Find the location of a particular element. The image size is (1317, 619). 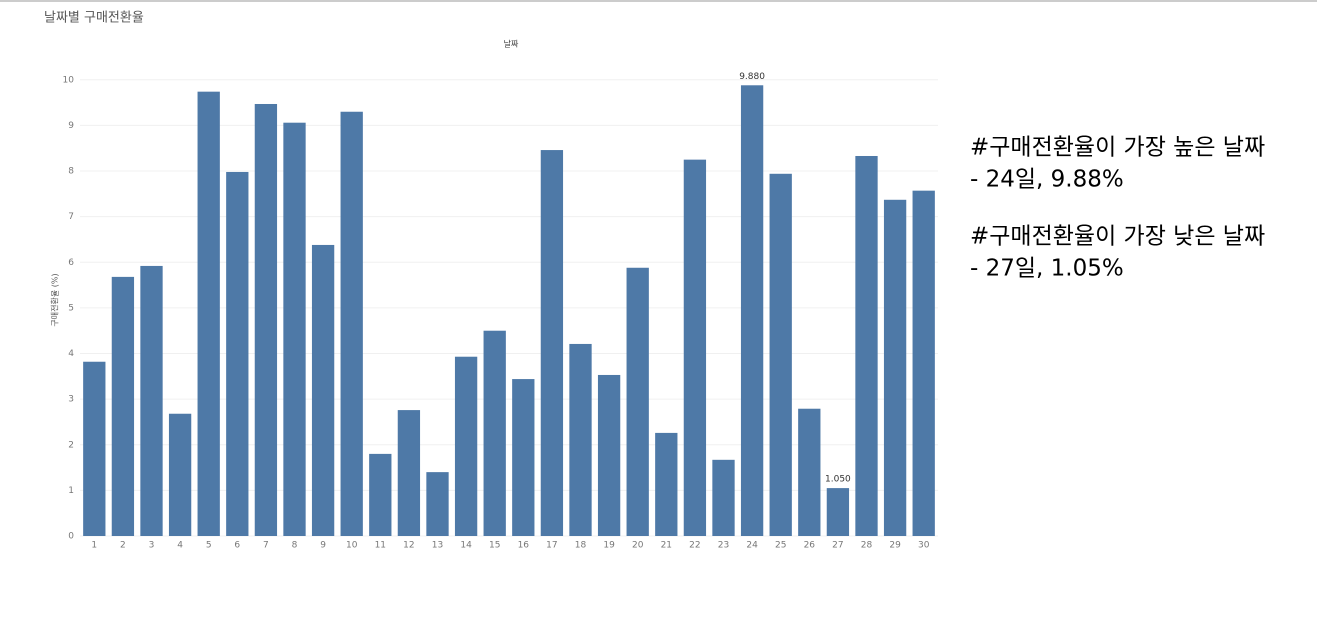

y-tick-label: 8 is located at coordinates (71, 172).